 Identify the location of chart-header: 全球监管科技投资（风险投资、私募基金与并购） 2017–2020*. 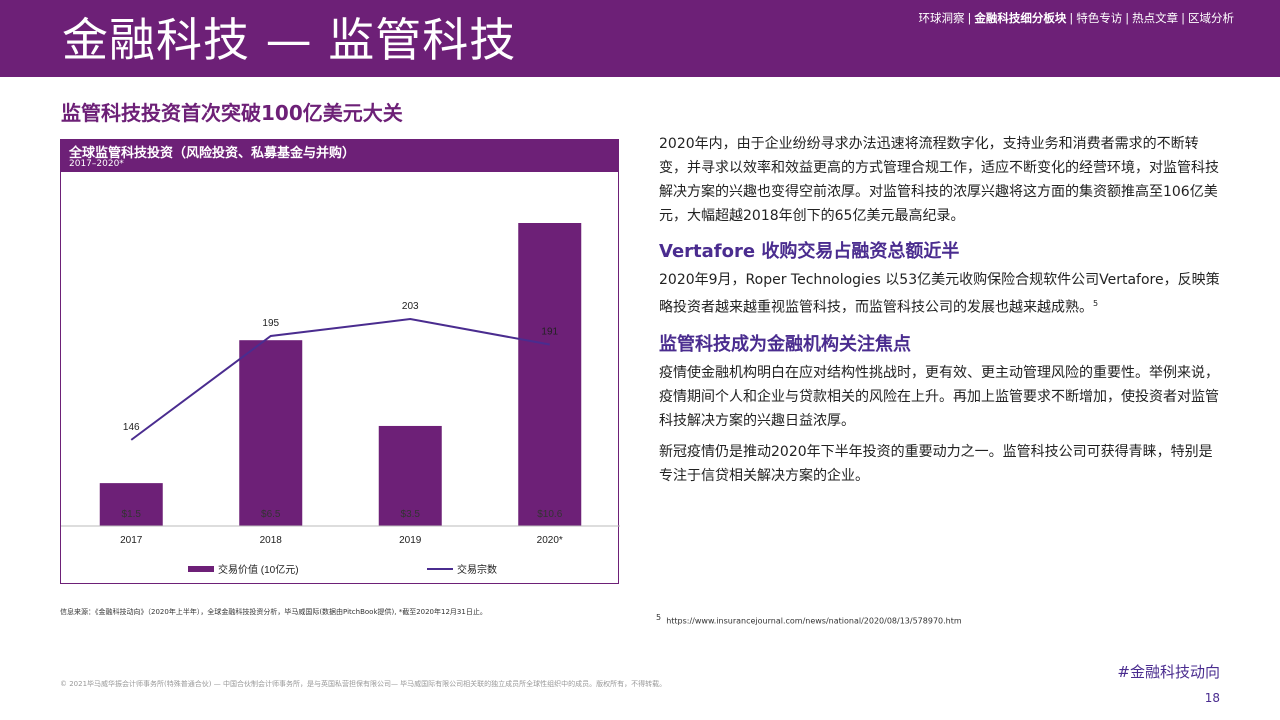
(339, 156).